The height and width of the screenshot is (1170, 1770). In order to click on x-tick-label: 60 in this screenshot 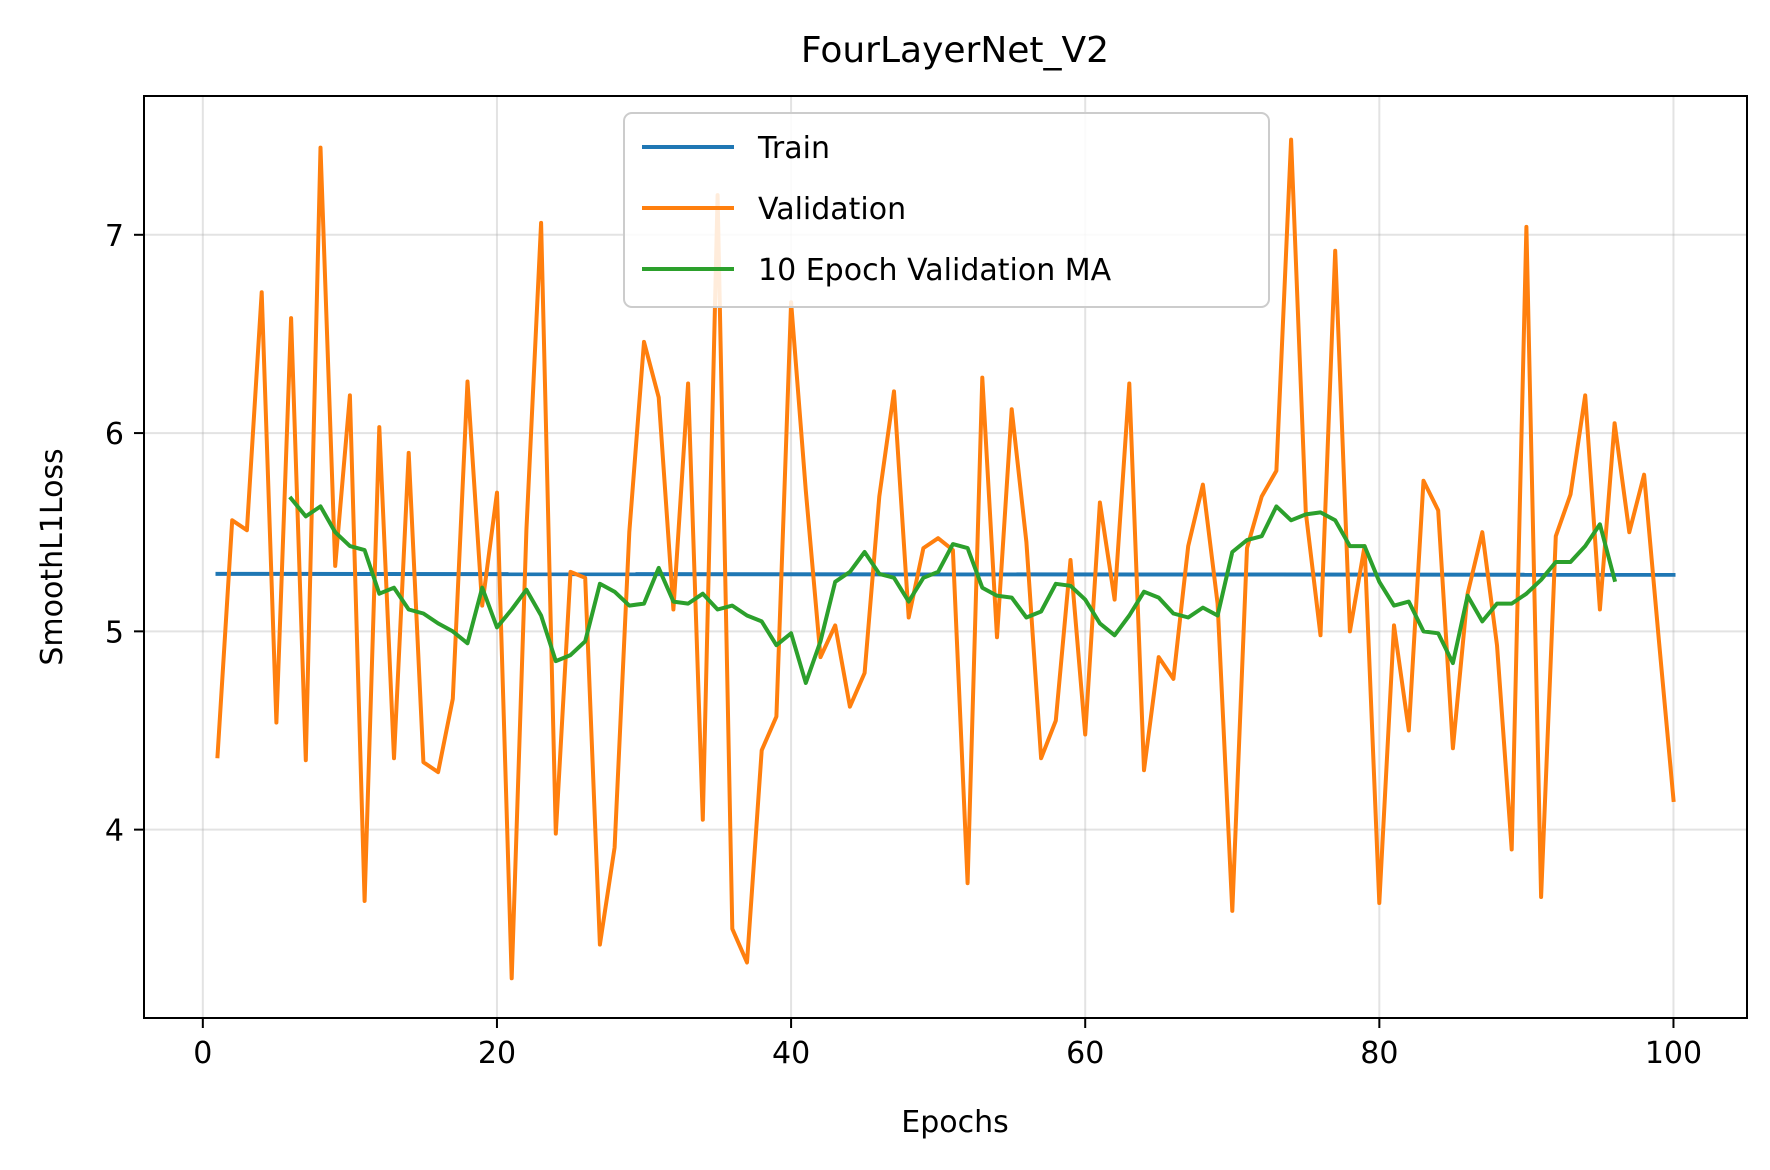, I will do `click(1085, 1053)`.